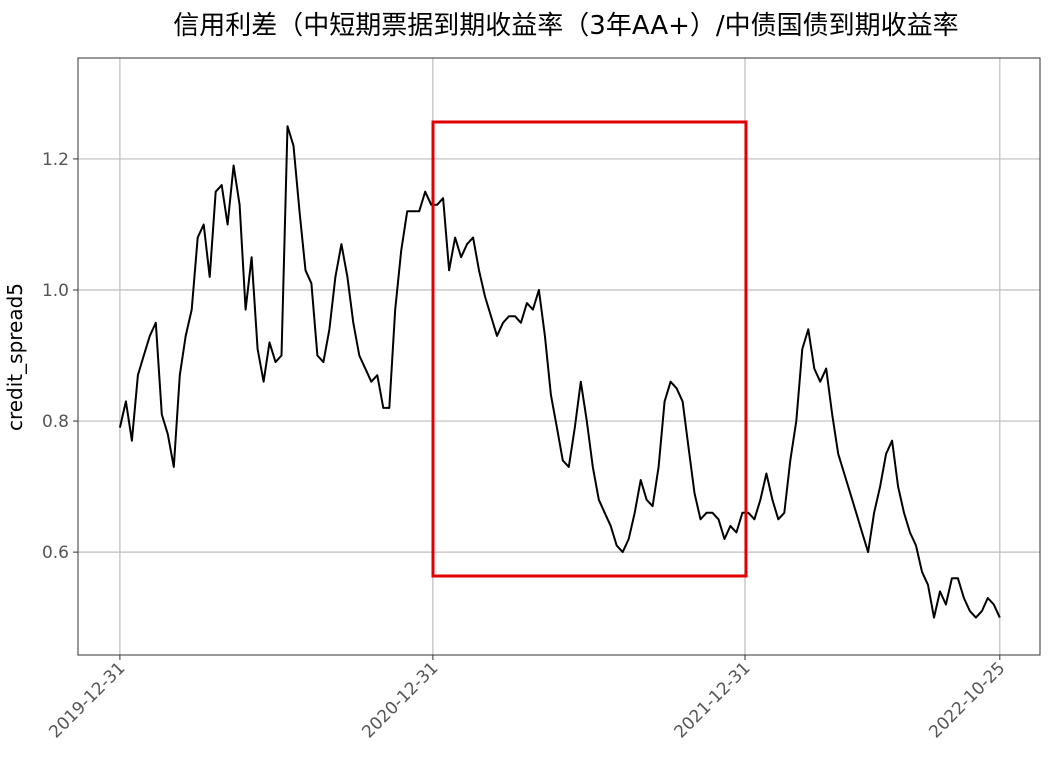 This screenshot has height=762, width=1059. Describe the element at coordinates (565, 26) in the screenshot. I see `chart-title: 信用利差（中短期票据到期收益率（3年AA+）/中债国债到期收益率` at that location.